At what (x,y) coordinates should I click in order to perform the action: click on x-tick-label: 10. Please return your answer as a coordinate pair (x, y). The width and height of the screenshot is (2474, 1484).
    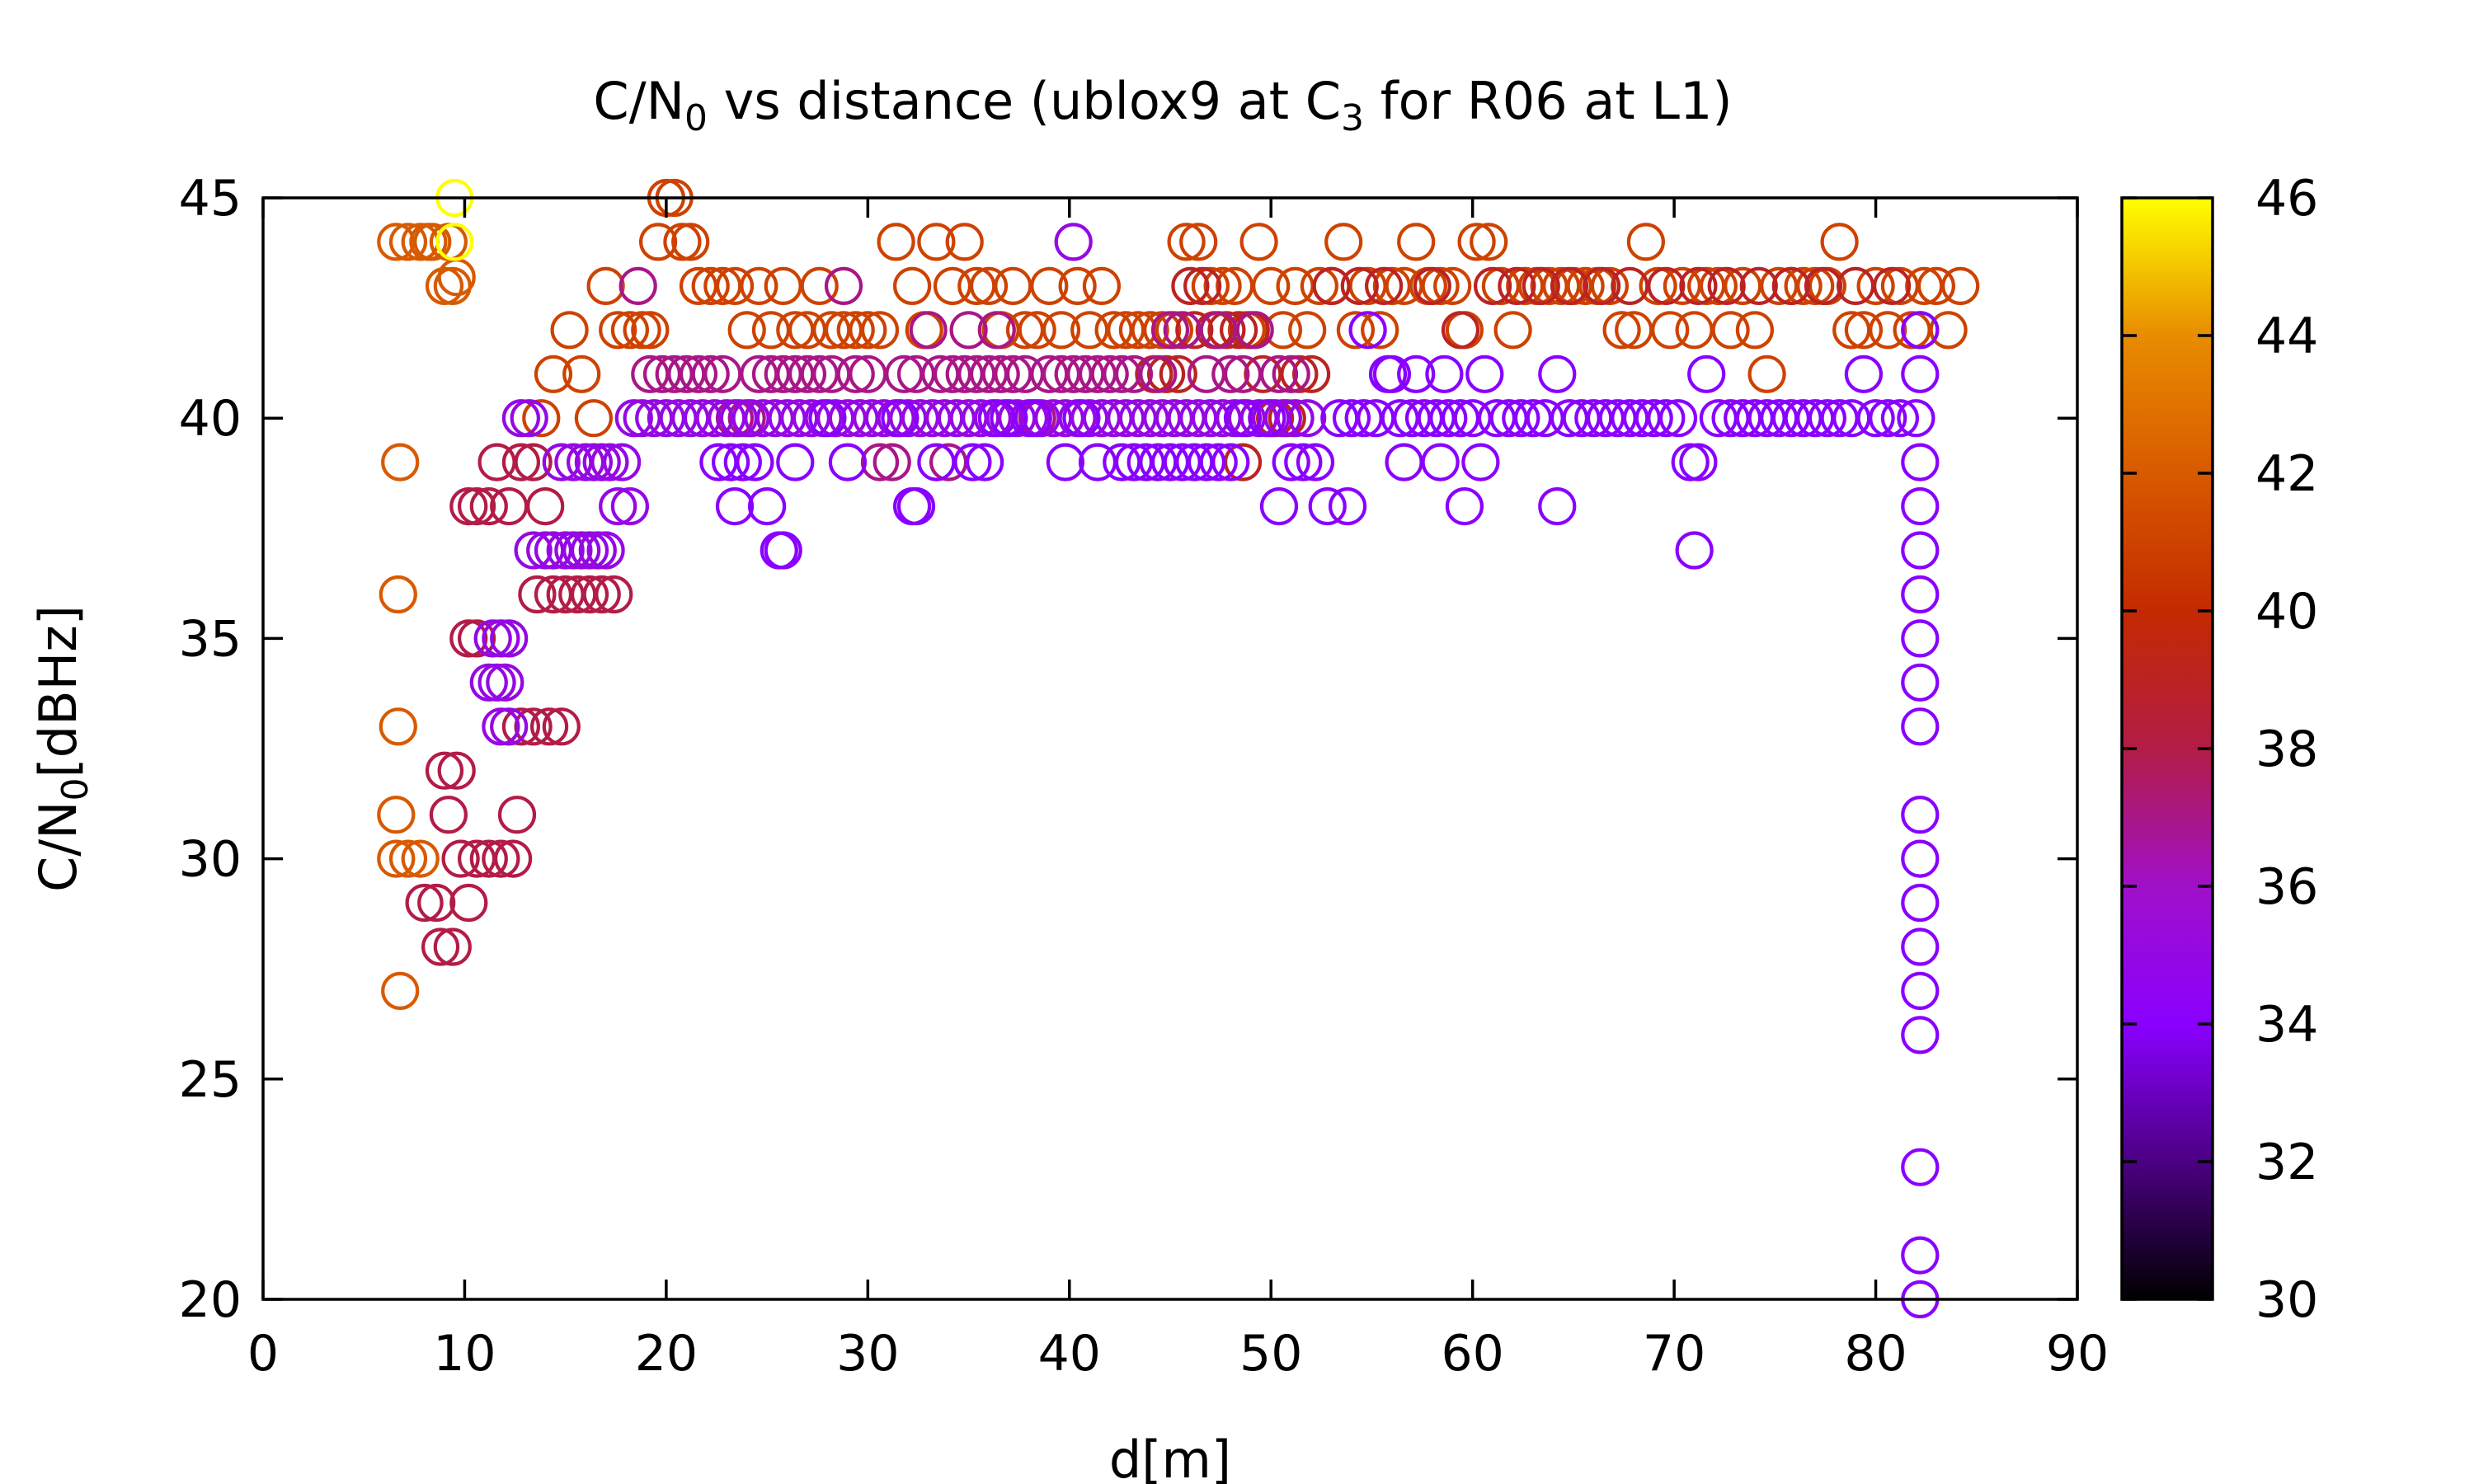
    Looking at the image, I should click on (464, 1354).